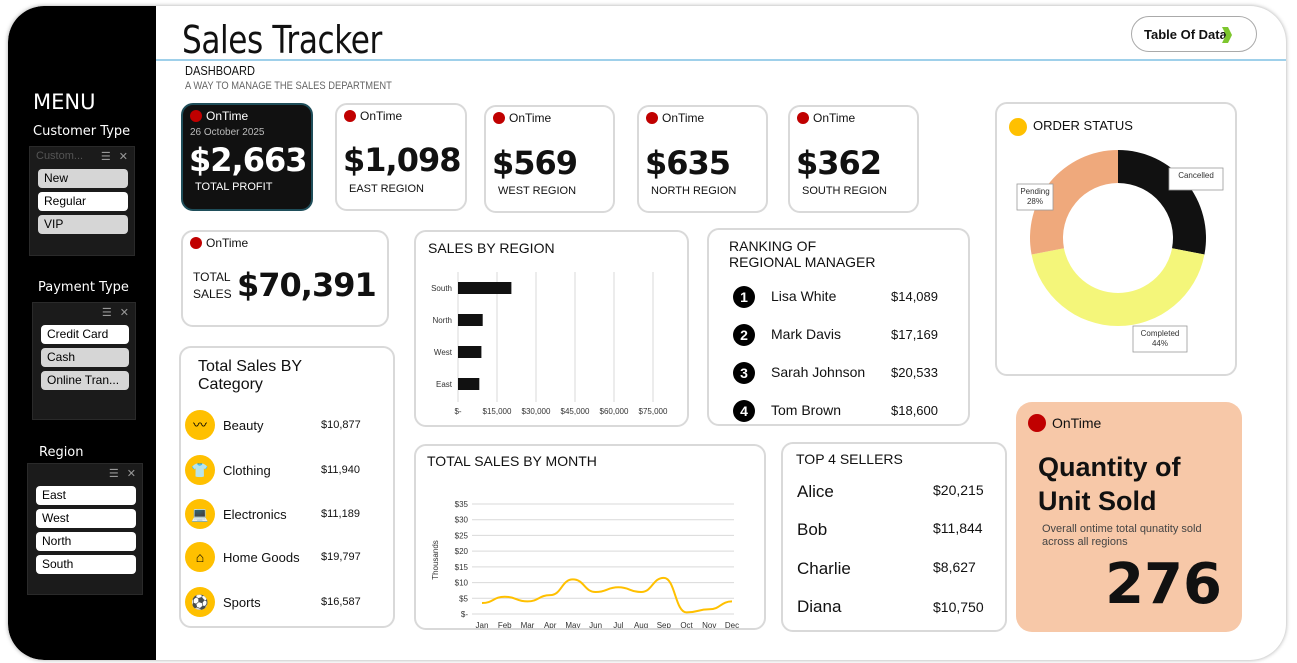 The width and height of the screenshot is (1297, 663). I want to click on top-sellers-title: TOP 4 SELLERS, so click(849, 459).